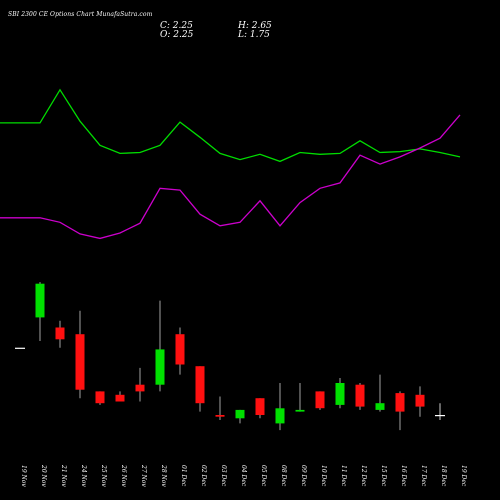  What do you see at coordinates (383, 476) in the screenshot?
I see `x-tick-label: 15 Dec` at bounding box center [383, 476].